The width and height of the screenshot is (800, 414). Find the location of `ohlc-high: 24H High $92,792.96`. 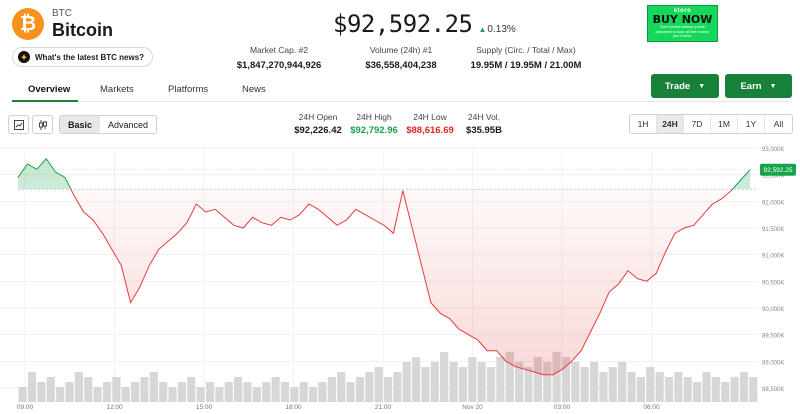

ohlc-high: 24H High $92,792.96 is located at coordinates (374, 124).